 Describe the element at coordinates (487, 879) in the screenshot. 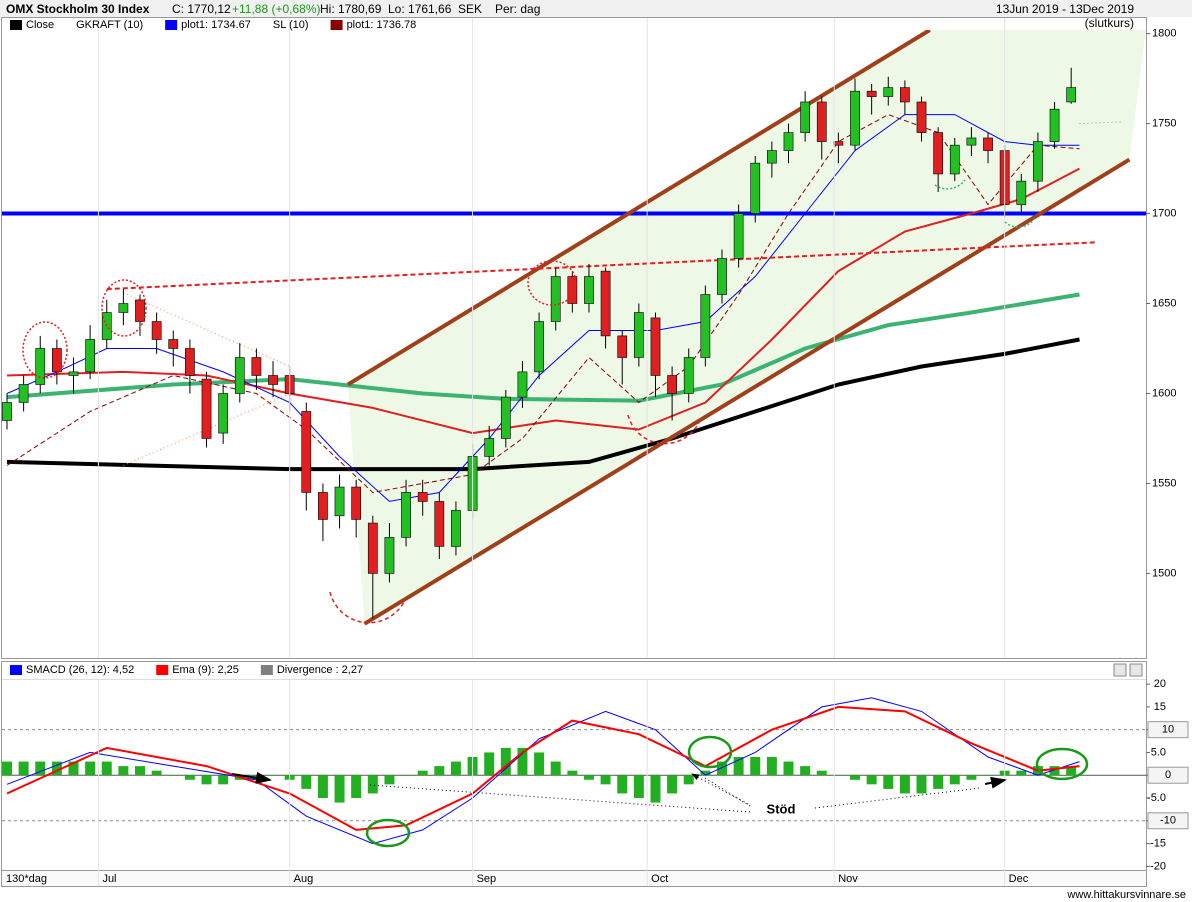

I see `x-tick-label: Sep` at that location.